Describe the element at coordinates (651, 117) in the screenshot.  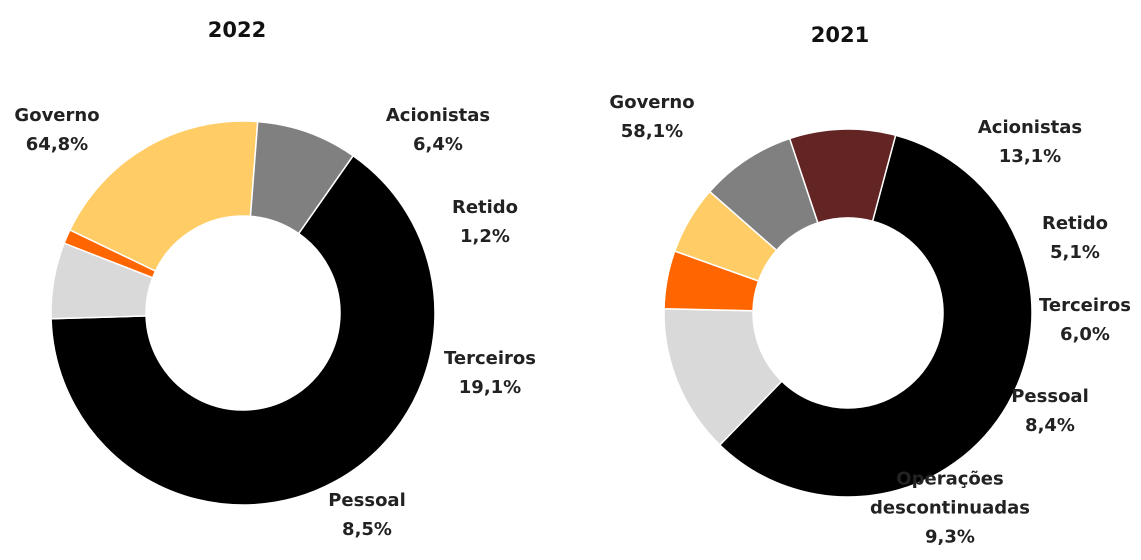
I see `segment-label: Governo 58,1%` at that location.